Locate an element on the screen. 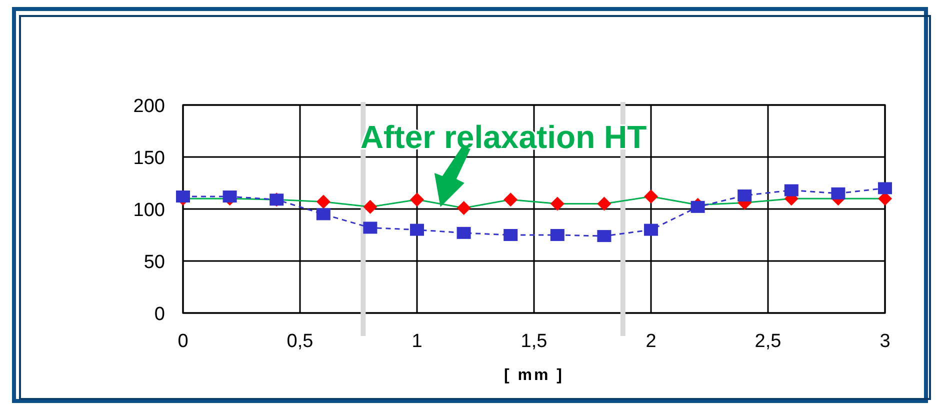 The image size is (940, 409). x-axis-title: [ mm ] is located at coordinates (534, 375).